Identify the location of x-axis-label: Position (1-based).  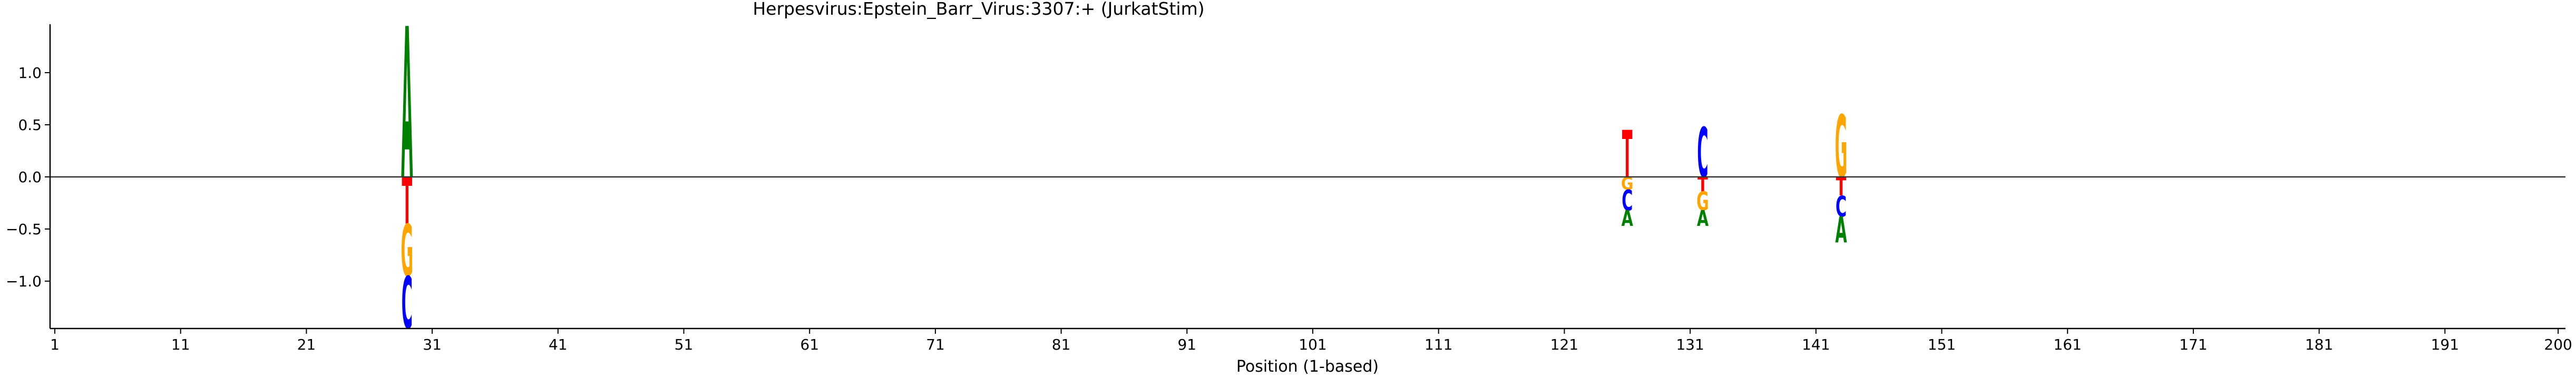
(1307, 367).